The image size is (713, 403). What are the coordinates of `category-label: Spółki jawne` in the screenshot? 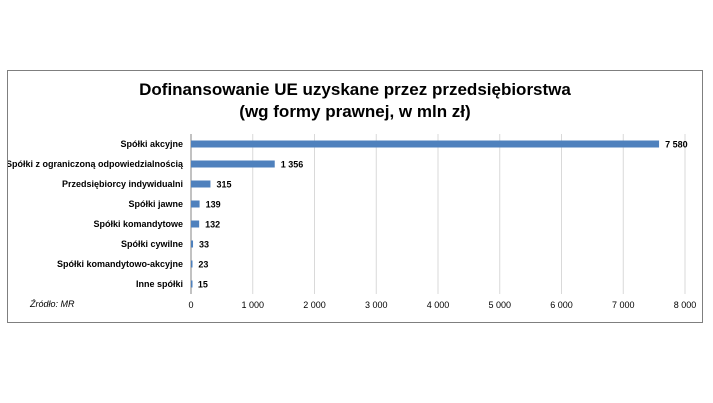 It's located at (155, 204).